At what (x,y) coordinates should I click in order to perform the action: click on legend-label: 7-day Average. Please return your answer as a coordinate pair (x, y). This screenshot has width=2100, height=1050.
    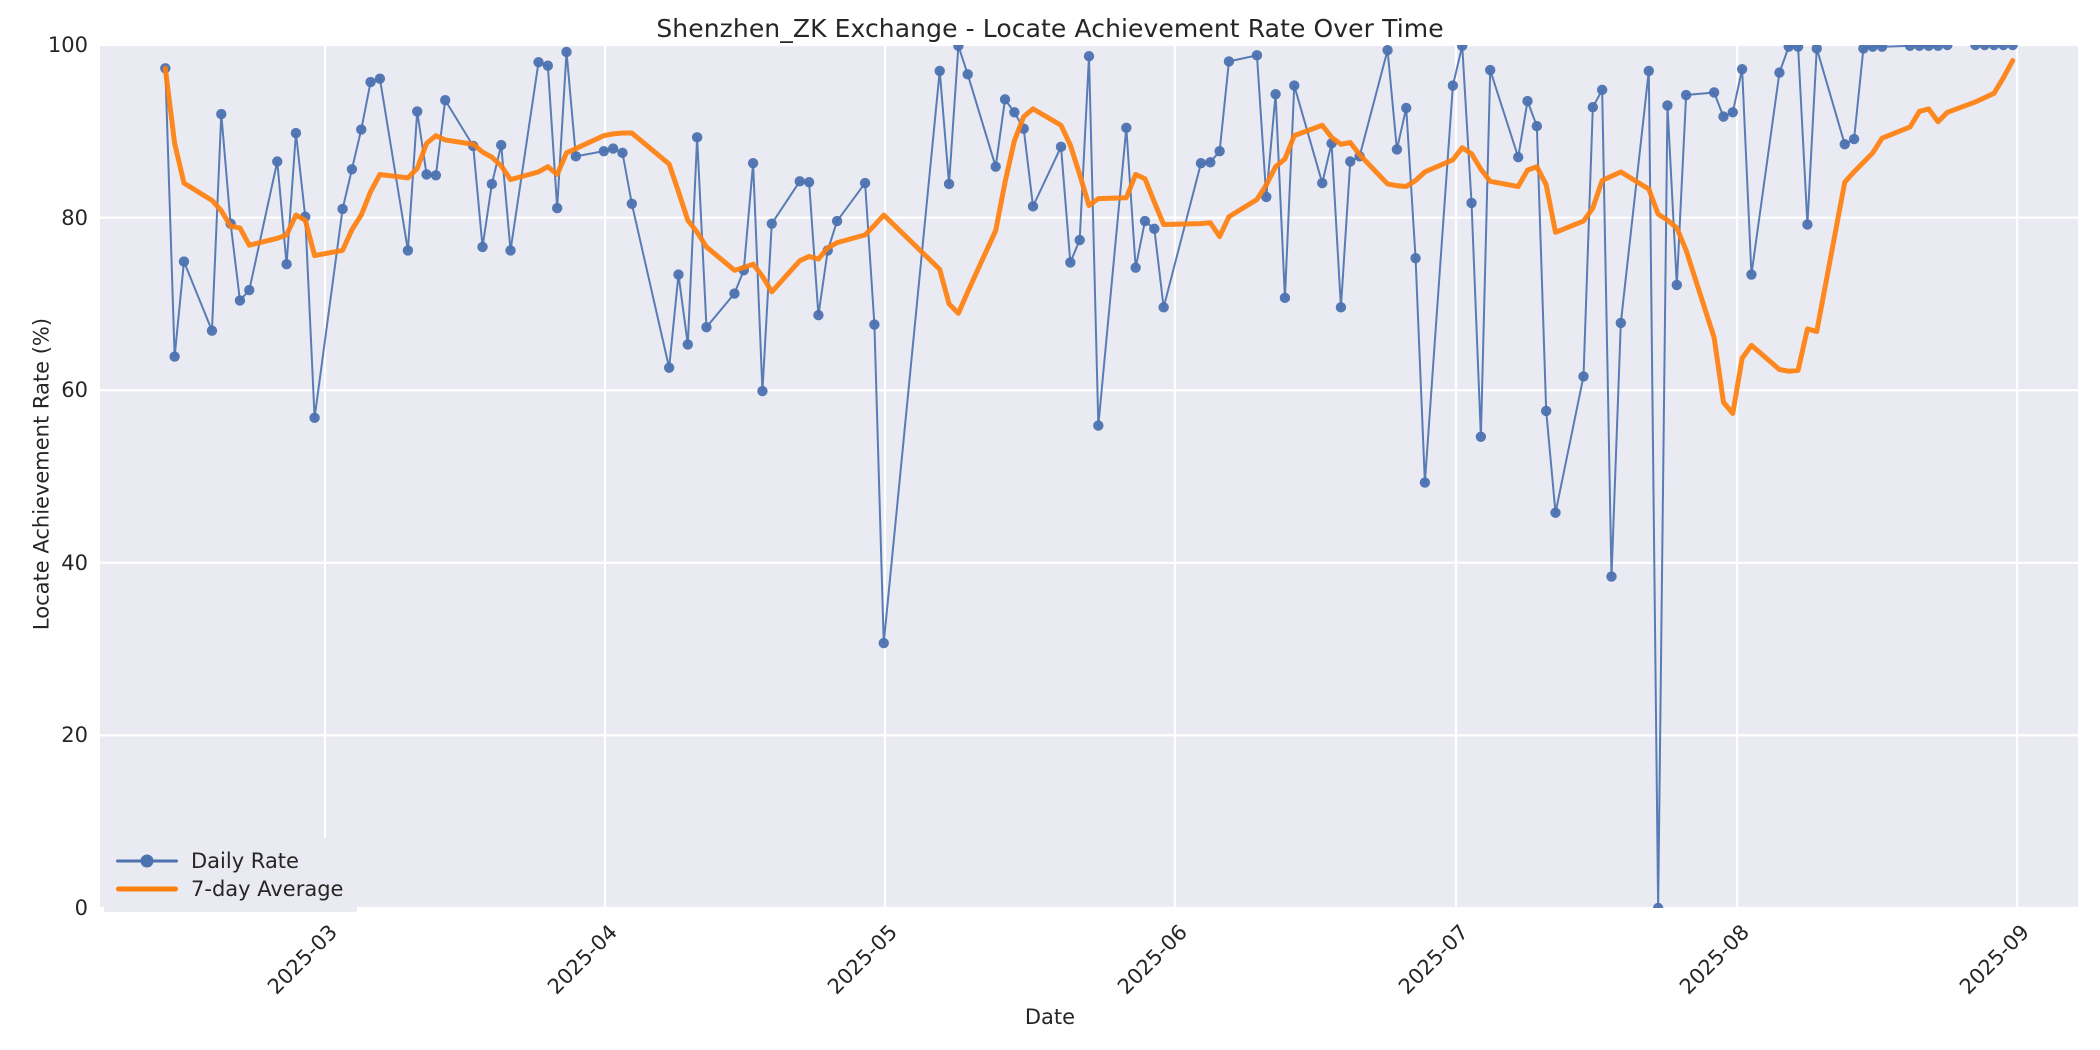
    Looking at the image, I should click on (267, 889).